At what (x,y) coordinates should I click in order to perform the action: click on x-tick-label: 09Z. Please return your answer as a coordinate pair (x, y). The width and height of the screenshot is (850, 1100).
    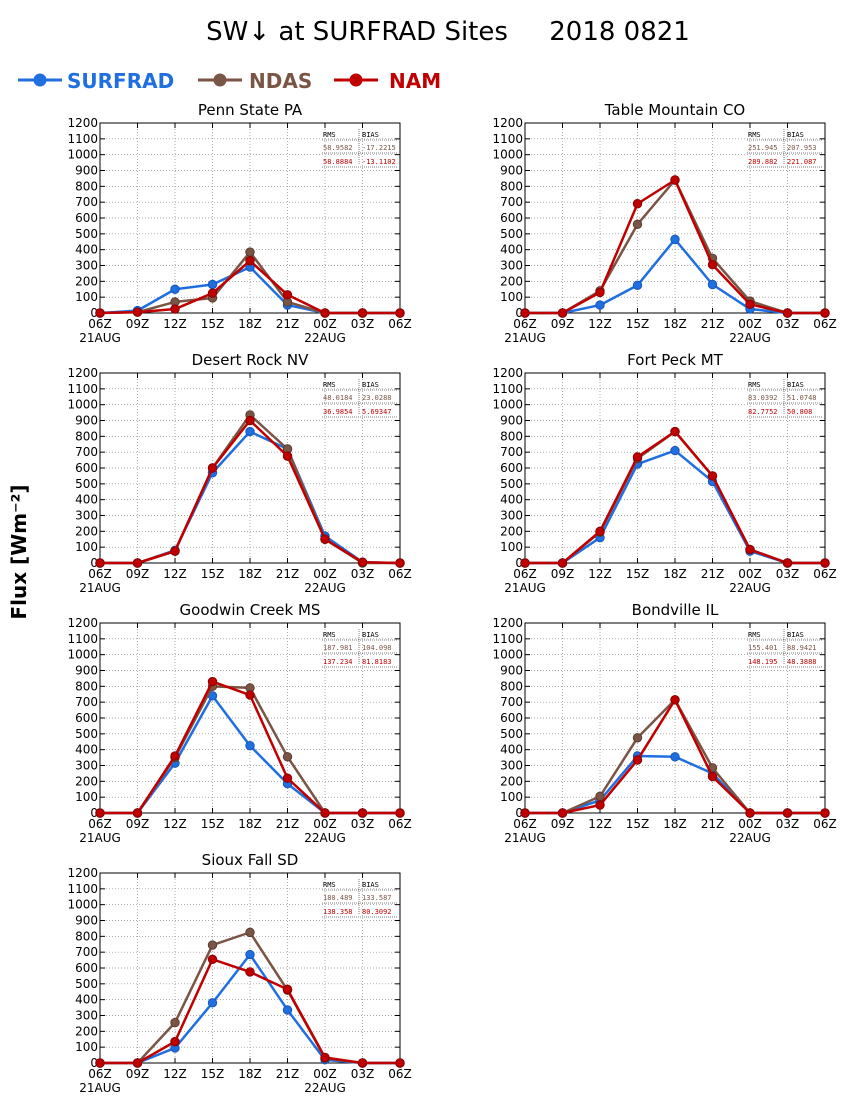
    Looking at the image, I should click on (563, 574).